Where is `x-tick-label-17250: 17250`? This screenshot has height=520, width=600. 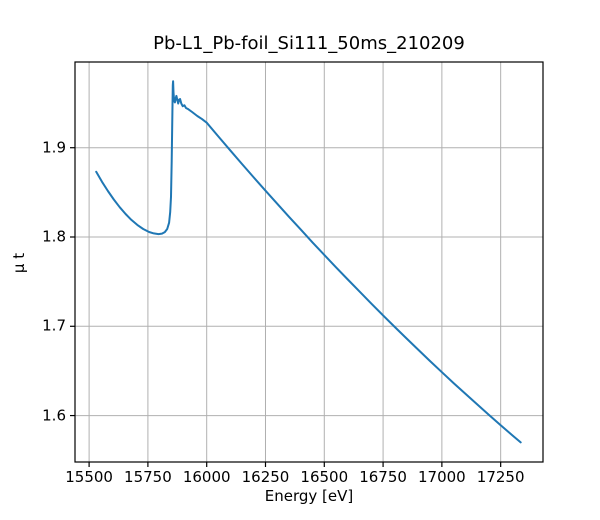
x-tick-label-17250: 17250 is located at coordinates (500, 477).